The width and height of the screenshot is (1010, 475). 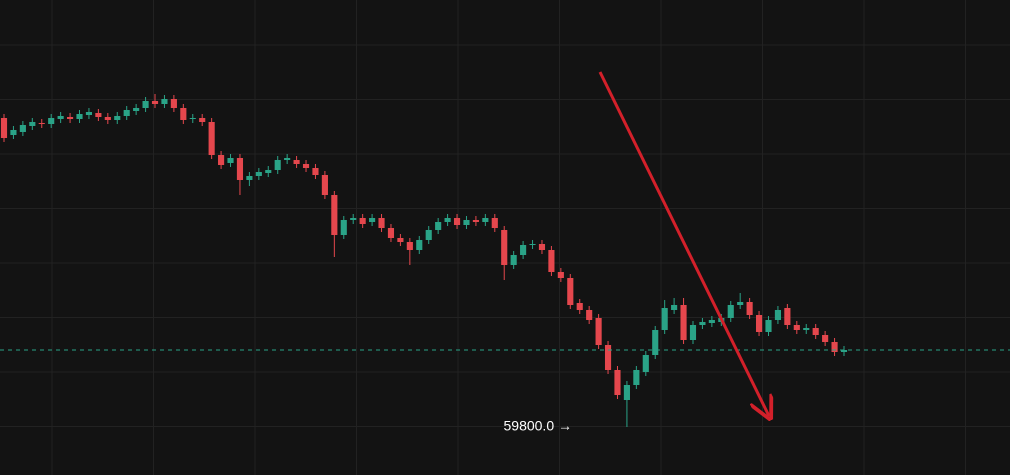 What do you see at coordinates (538, 426) in the screenshot?
I see `low-price-label: 59800.0 →` at bounding box center [538, 426].